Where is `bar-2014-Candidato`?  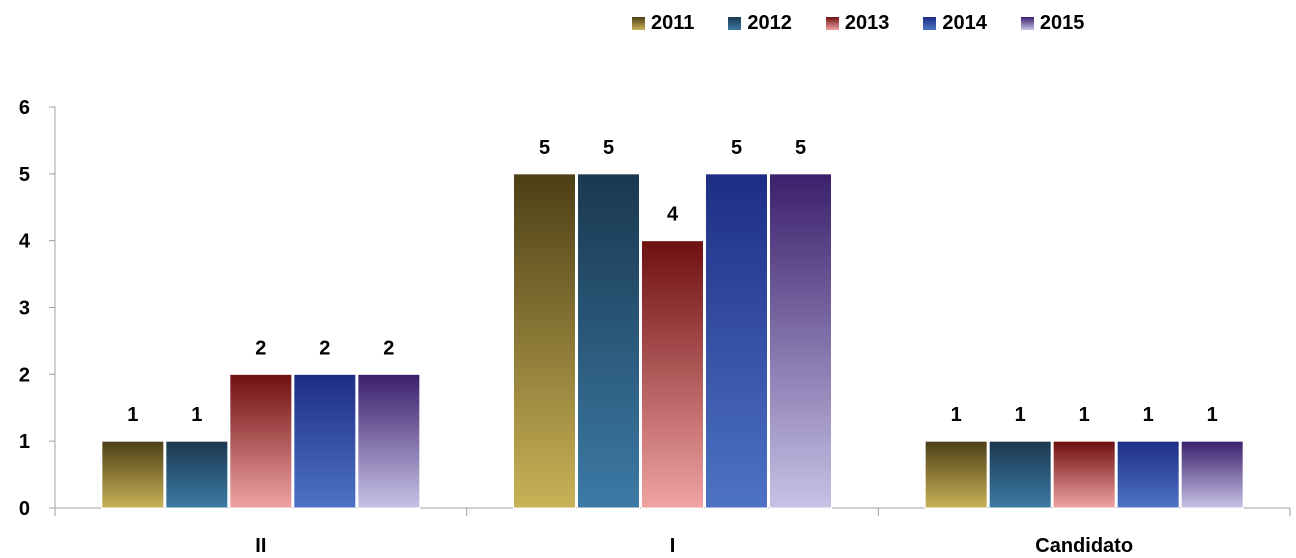
bar-2014-Candidato is located at coordinates (1148, 474).